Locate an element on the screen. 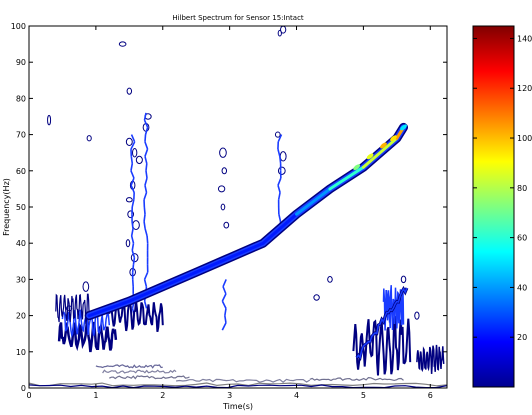  colorbar-tick-label: 80 is located at coordinates (522, 188).